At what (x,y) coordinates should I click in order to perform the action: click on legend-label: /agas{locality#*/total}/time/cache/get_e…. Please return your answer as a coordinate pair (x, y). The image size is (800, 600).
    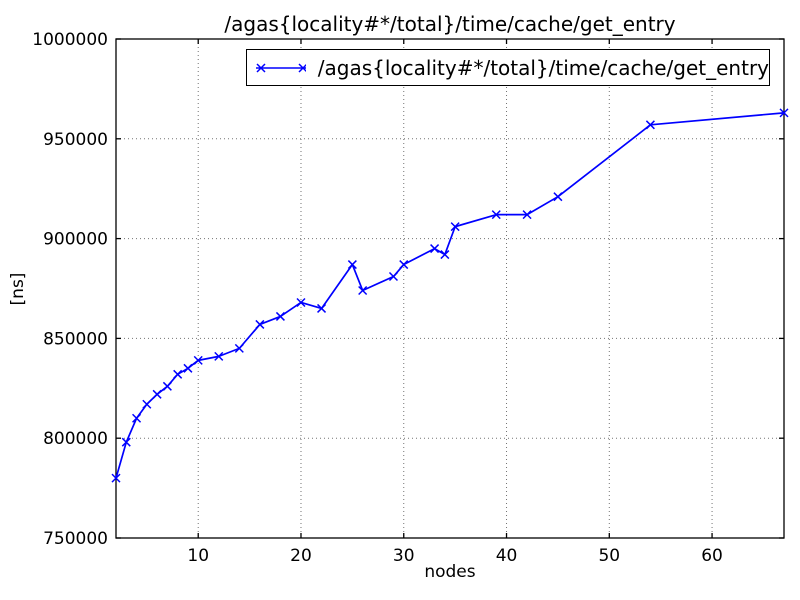
    Looking at the image, I should click on (543, 67).